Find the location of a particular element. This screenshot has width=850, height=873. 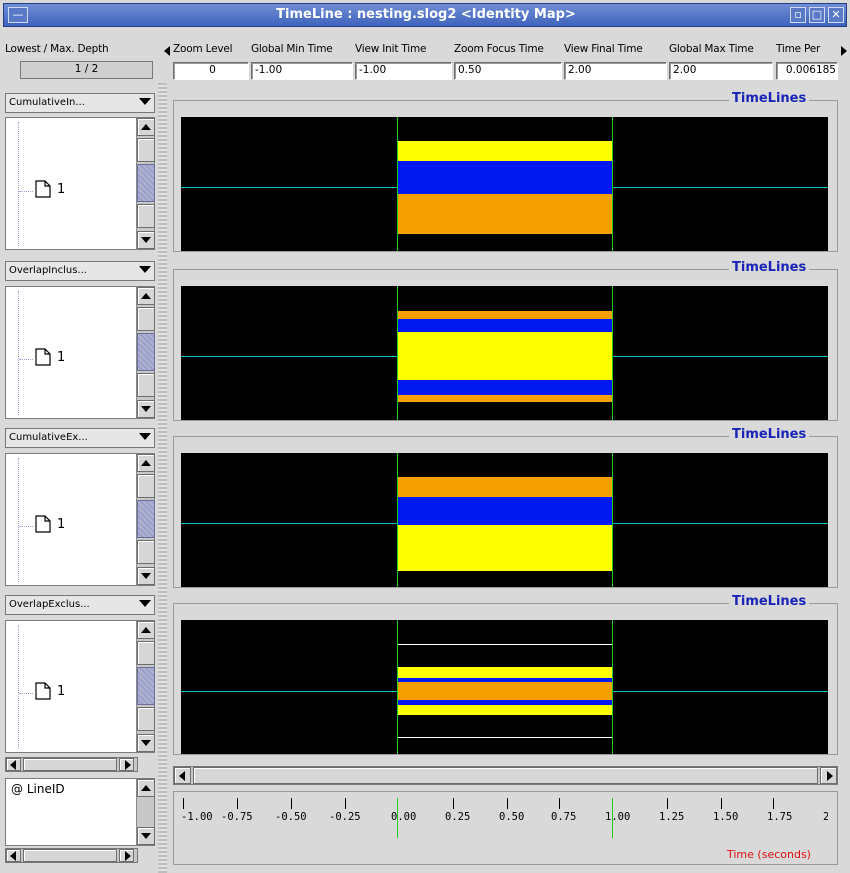

view-final-time-field: 2.00 is located at coordinates (615, 71).